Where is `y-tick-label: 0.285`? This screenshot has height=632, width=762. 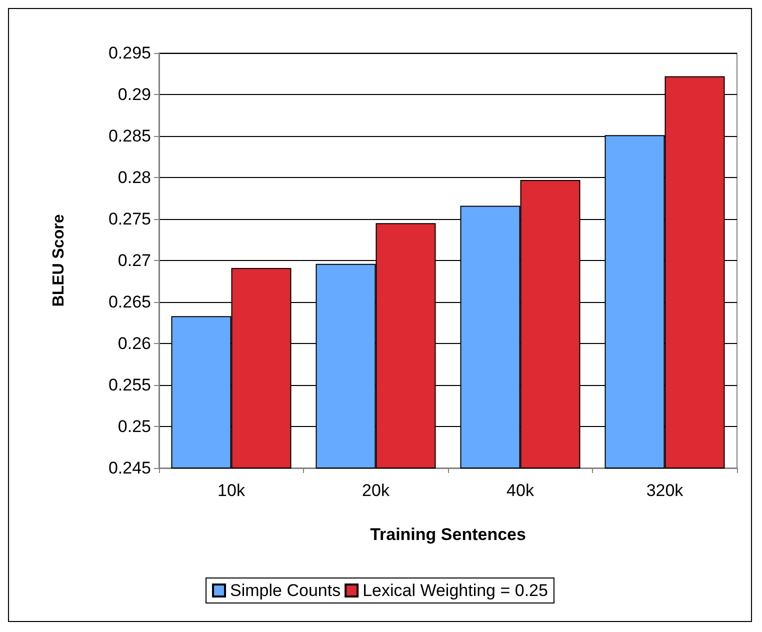
y-tick-label: 0.285 is located at coordinates (129, 136).